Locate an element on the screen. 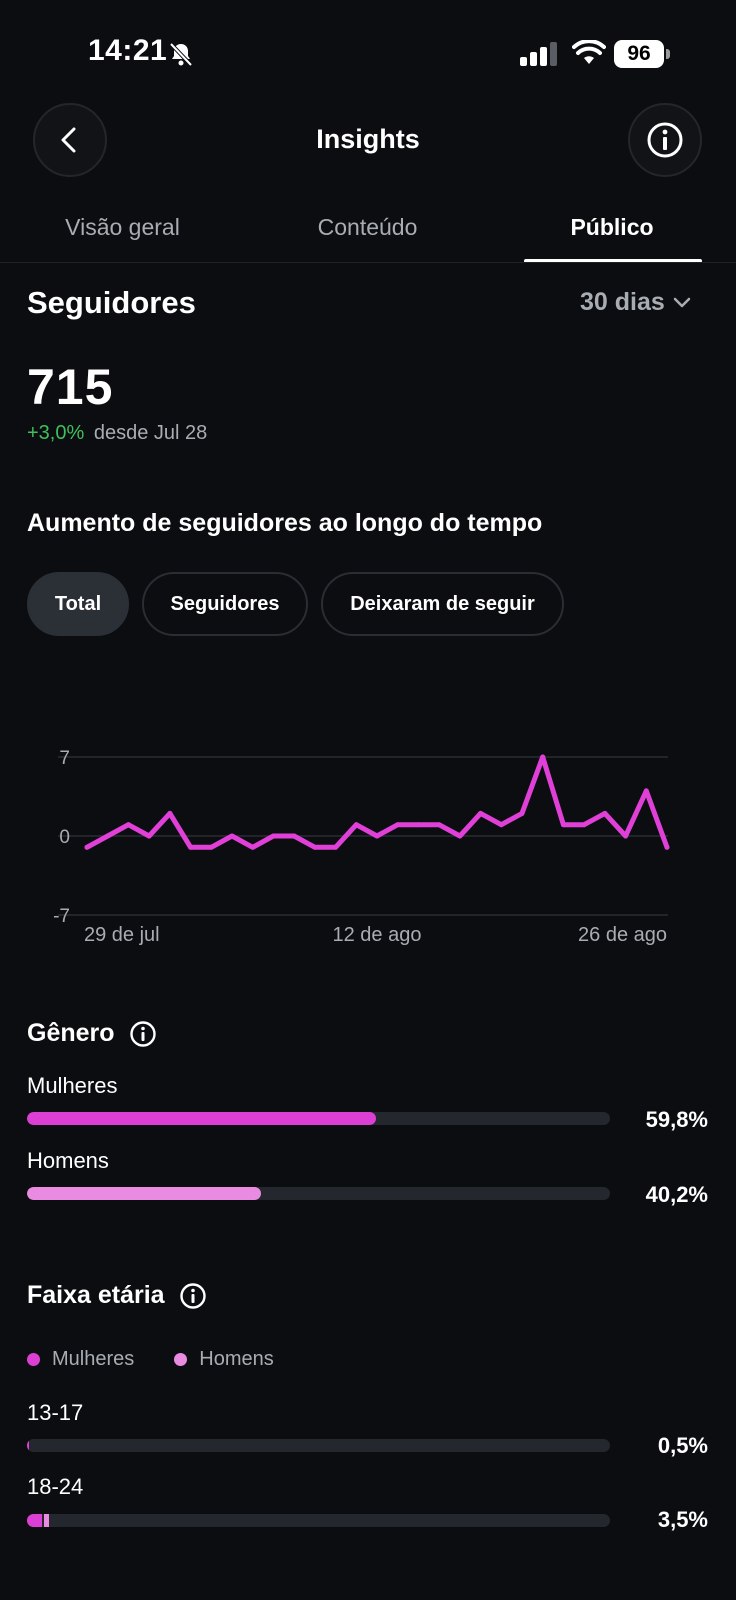  info-button is located at coordinates (665, 140).